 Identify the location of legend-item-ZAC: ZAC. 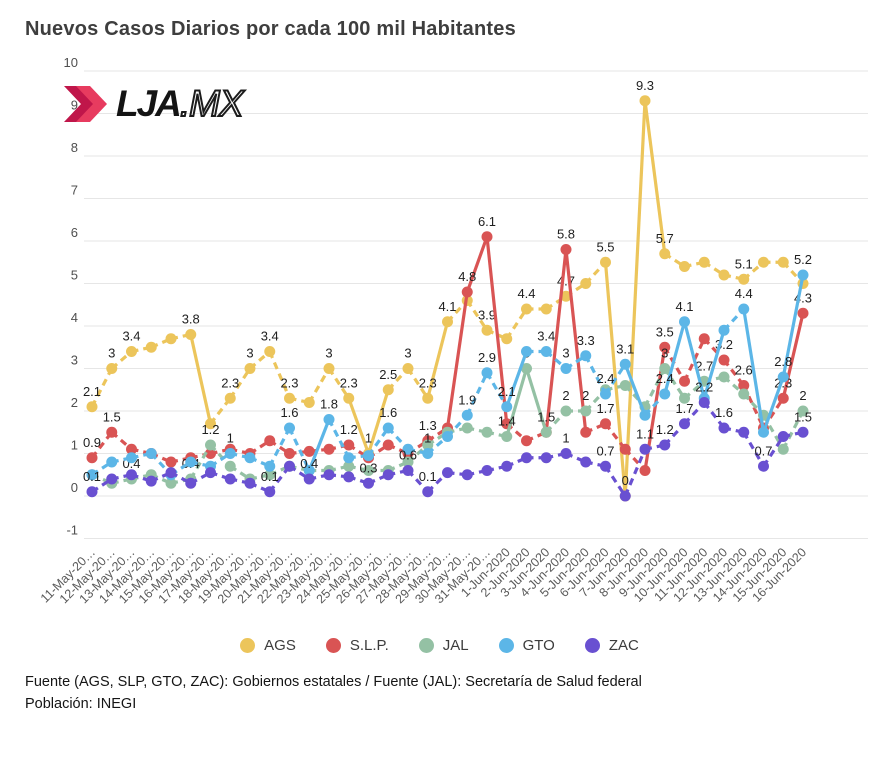
(611, 645).